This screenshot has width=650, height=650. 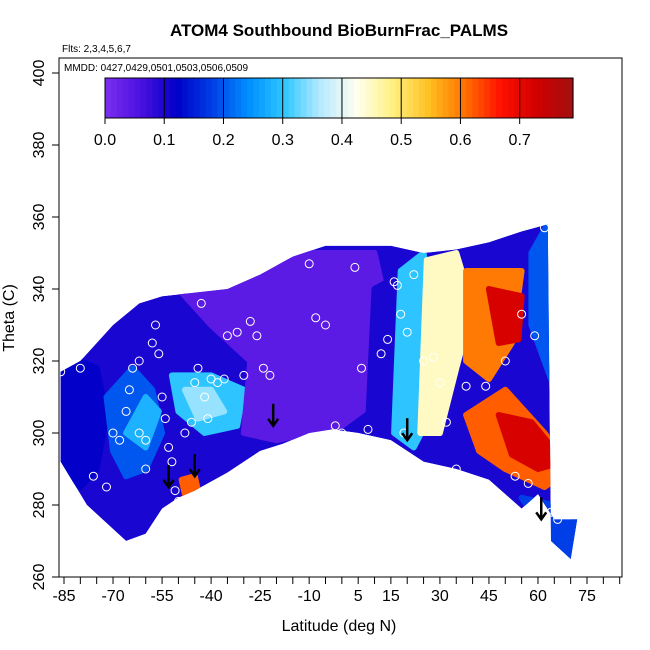 I want to click on y-tick-label: 300, so click(x=39, y=433).